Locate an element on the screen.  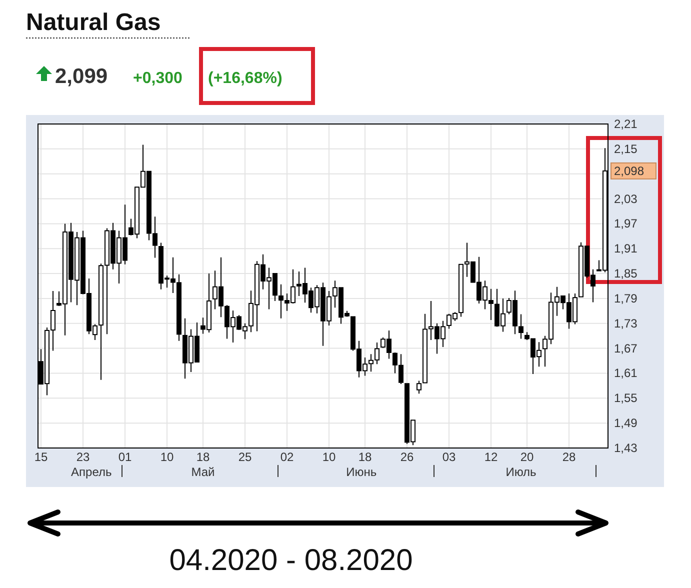
text: Июнь is located at coordinates (361, 472).